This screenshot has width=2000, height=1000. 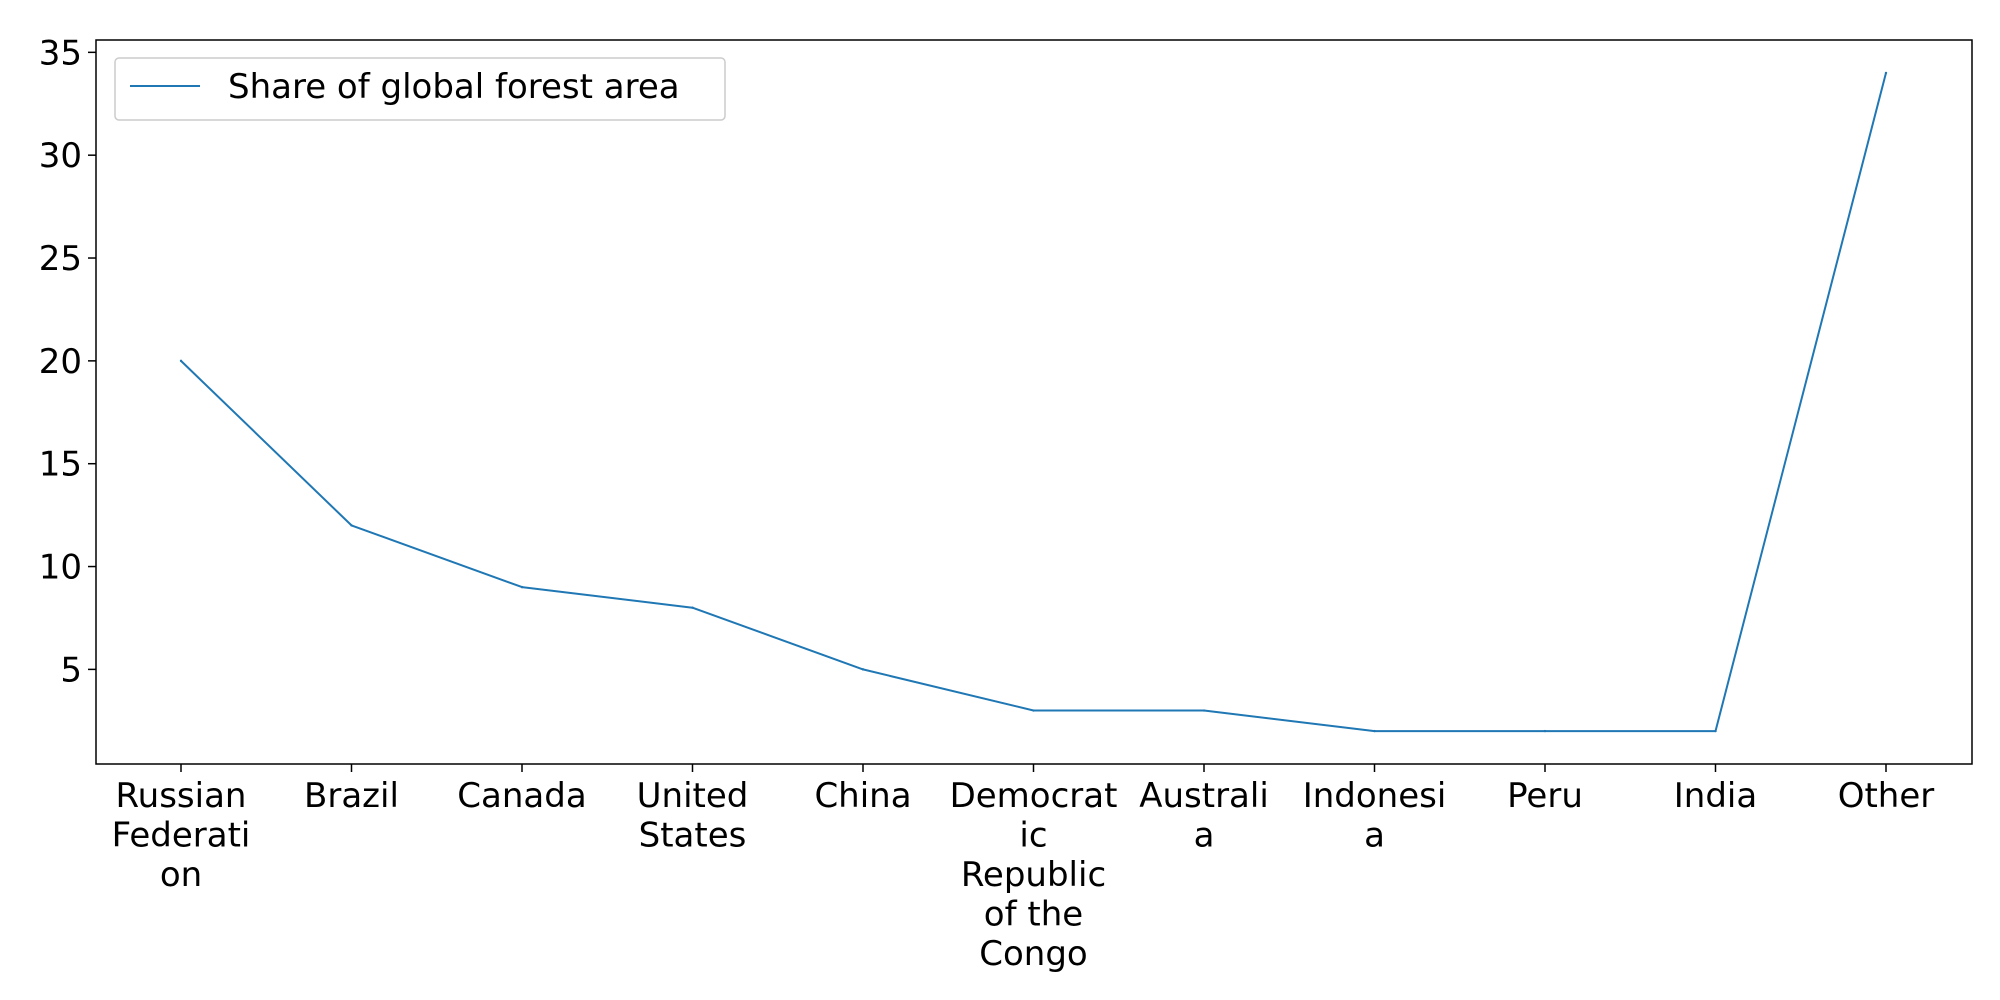 I want to click on x-tick-label: Australi a, so click(x=1204, y=816).